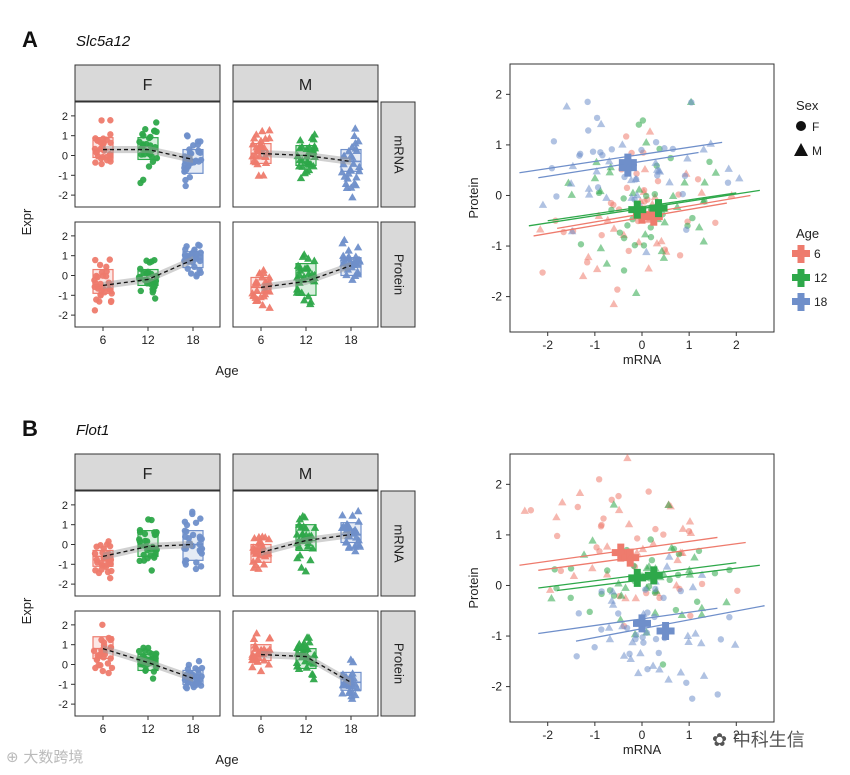 The height and width of the screenshot is (775, 850). I want to click on y-tick-label: -2, so click(63, 316).